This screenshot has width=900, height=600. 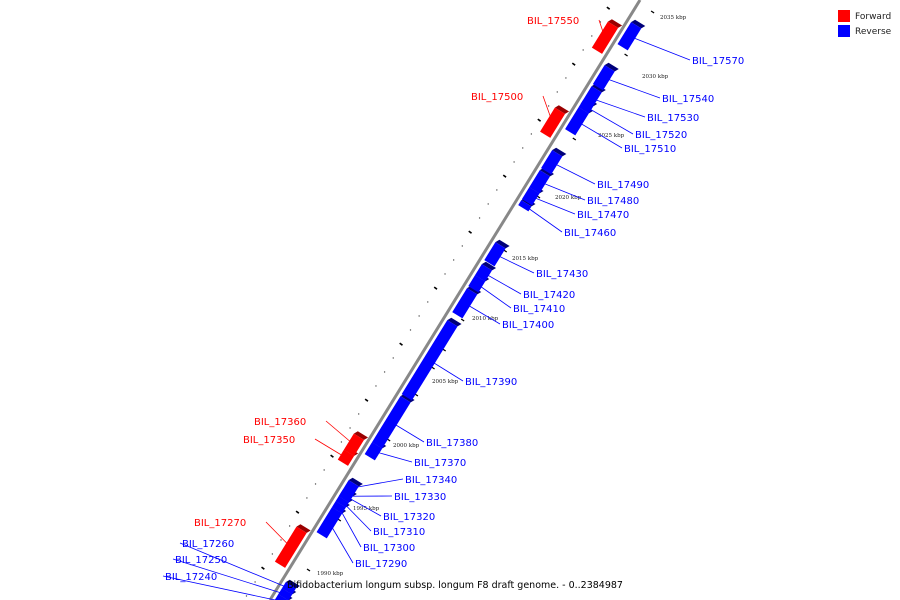 What do you see at coordinates (389, 548) in the screenshot?
I see `gene-label: BIL_17300` at bounding box center [389, 548].